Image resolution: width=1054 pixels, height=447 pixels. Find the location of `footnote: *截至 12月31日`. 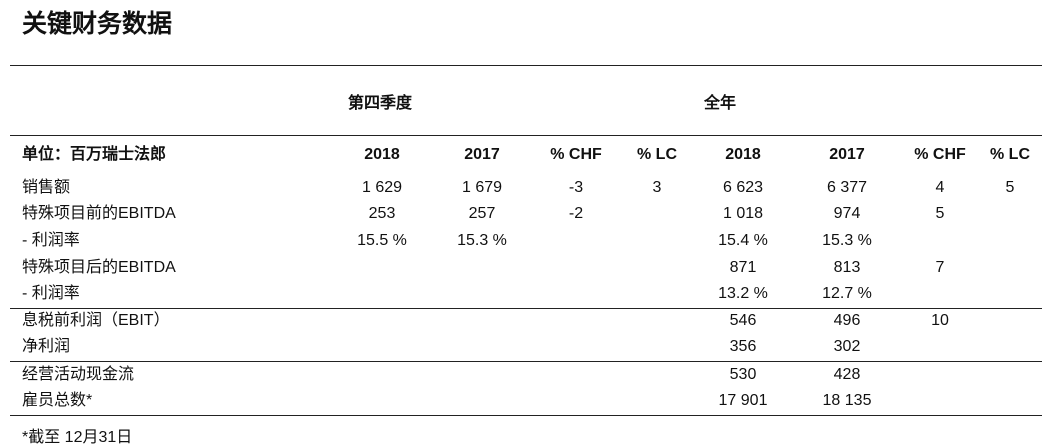

footnote: *截至 12月31日 is located at coordinates (77, 437).